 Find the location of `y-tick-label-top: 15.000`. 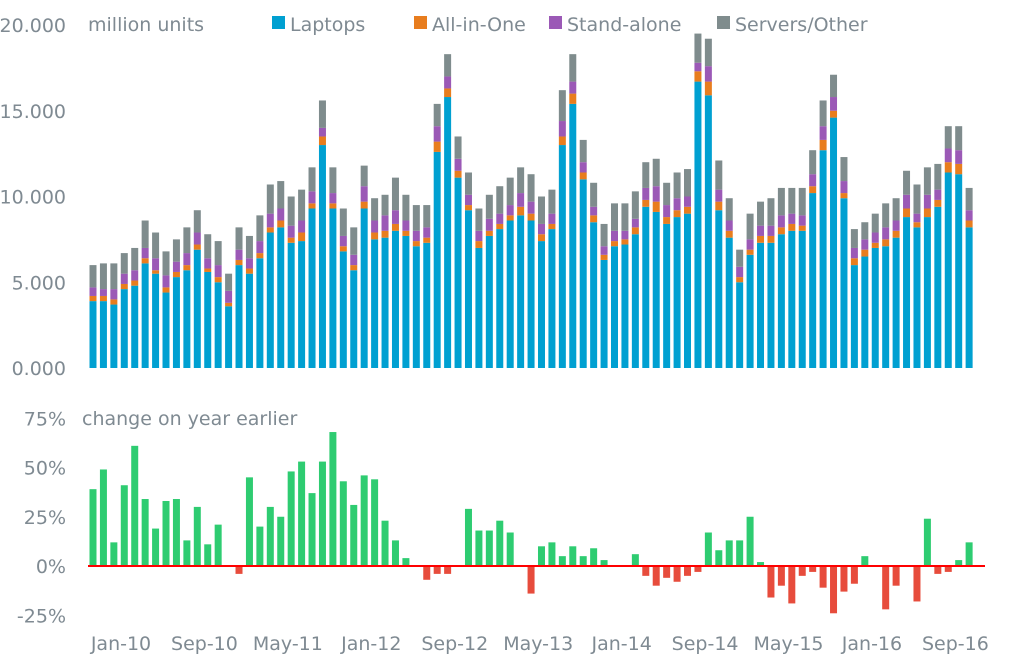

y-tick-label-top: 15.000 is located at coordinates (33, 112).